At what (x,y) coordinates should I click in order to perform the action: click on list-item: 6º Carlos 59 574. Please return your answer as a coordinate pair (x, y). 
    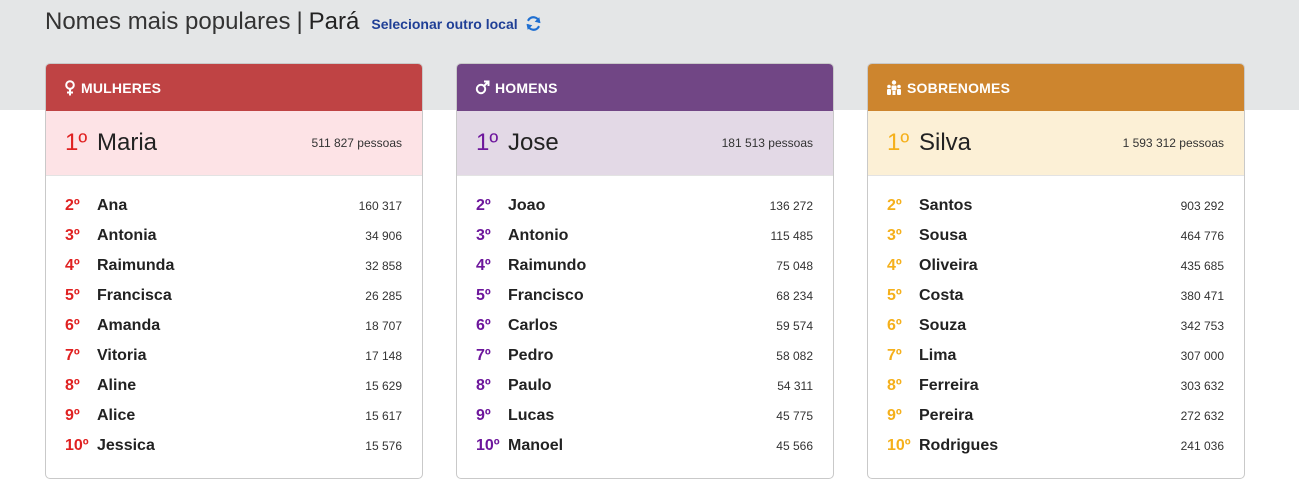
    Looking at the image, I should click on (645, 326).